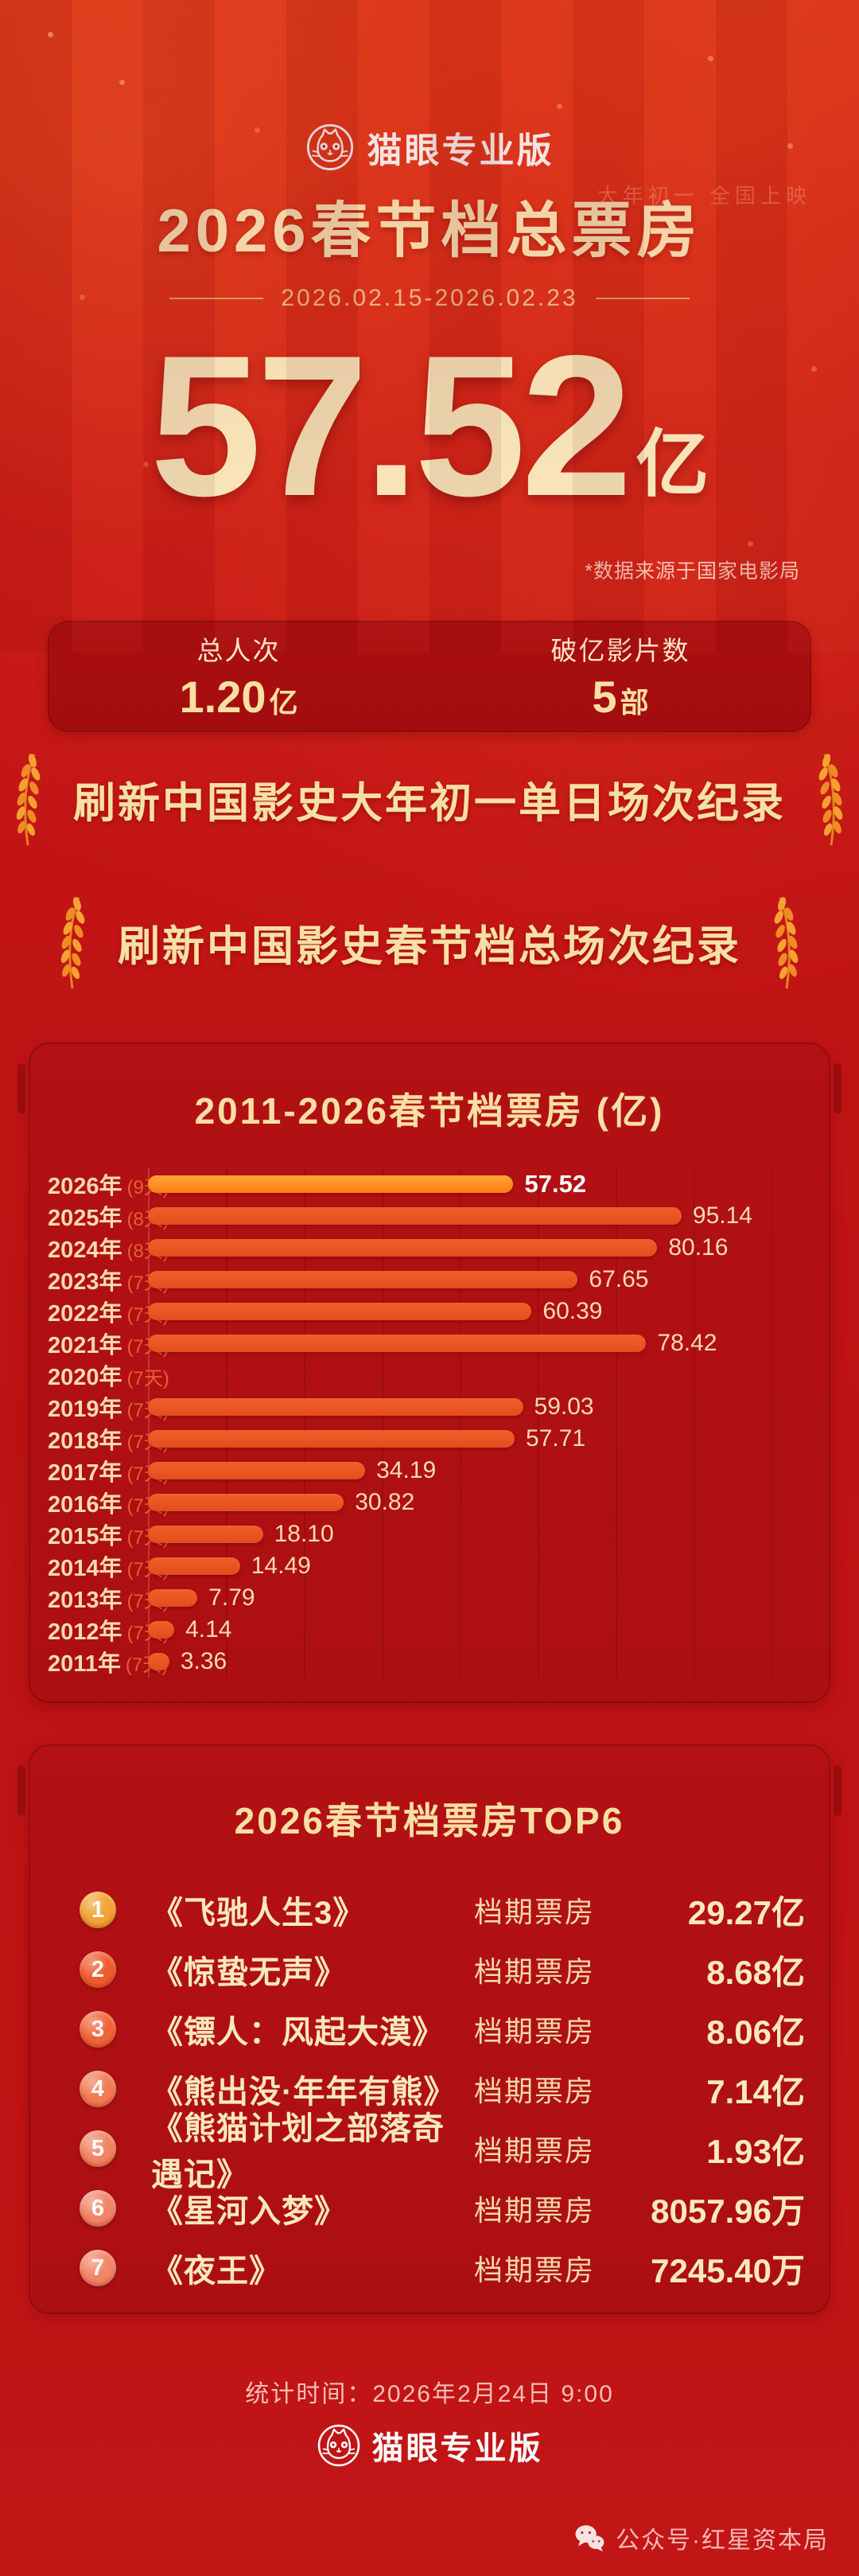 This screenshot has height=2576, width=859. What do you see at coordinates (429, 2209) in the screenshot?
I see `top-list-row: 6 《星河入梦》 档期票房 8057.96万` at bounding box center [429, 2209].